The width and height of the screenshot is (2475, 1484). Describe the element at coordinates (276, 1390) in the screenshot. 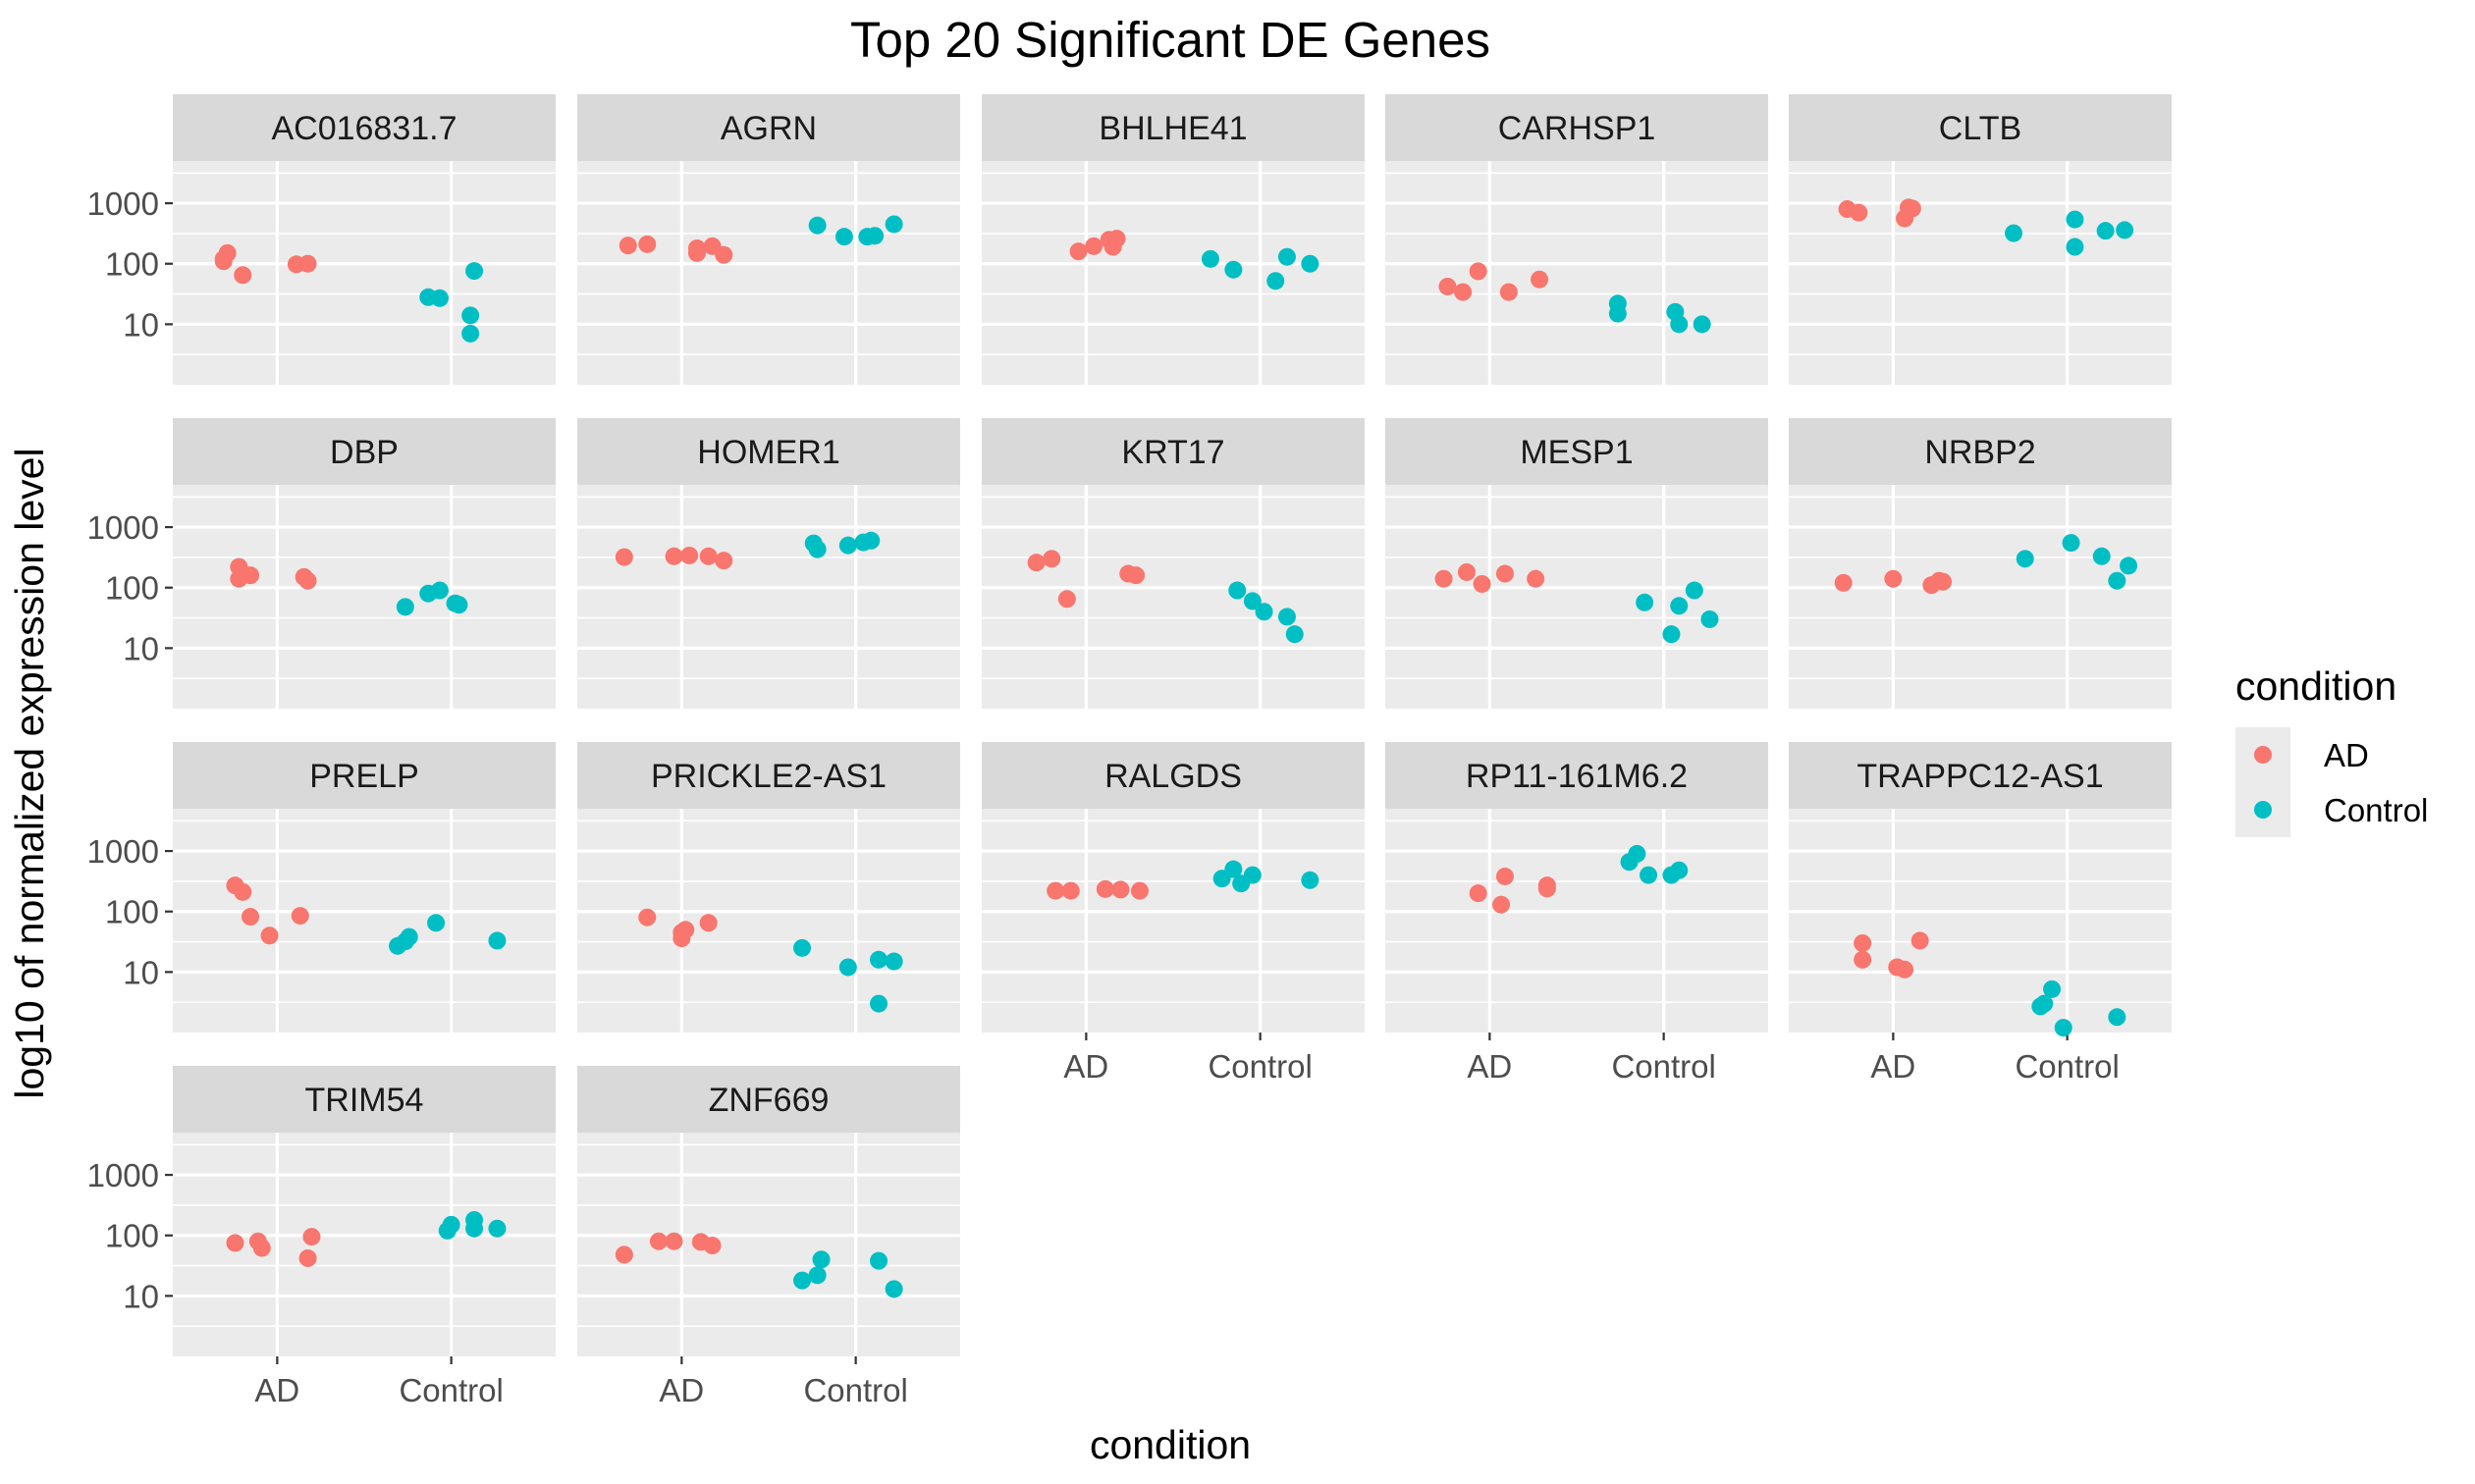

I see `x-tick-label-trim54: AD` at that location.